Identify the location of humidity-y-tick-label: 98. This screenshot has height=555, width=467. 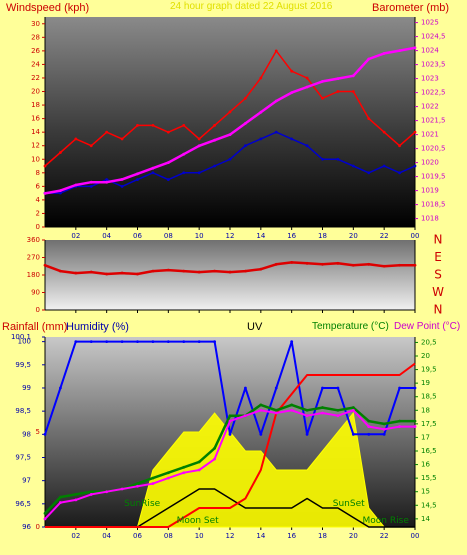
(26, 434).